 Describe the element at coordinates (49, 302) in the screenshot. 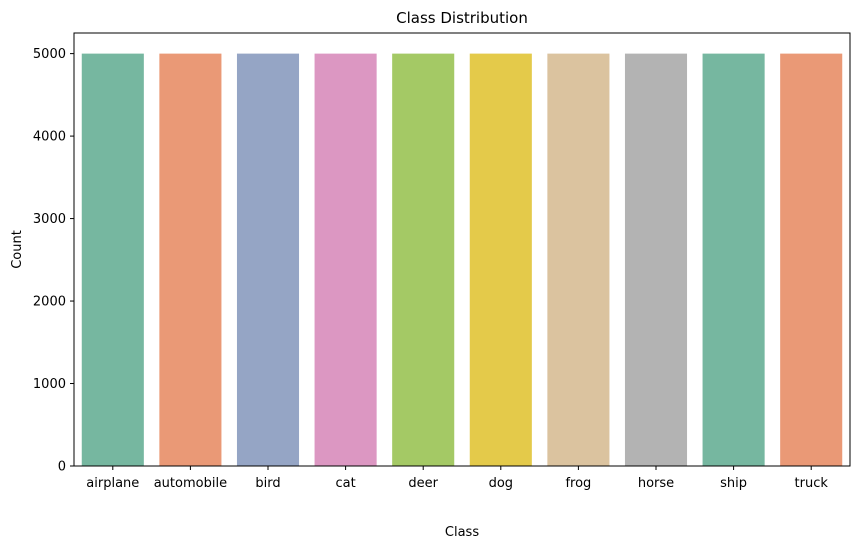

I see `y-tick-label: 2000` at that location.